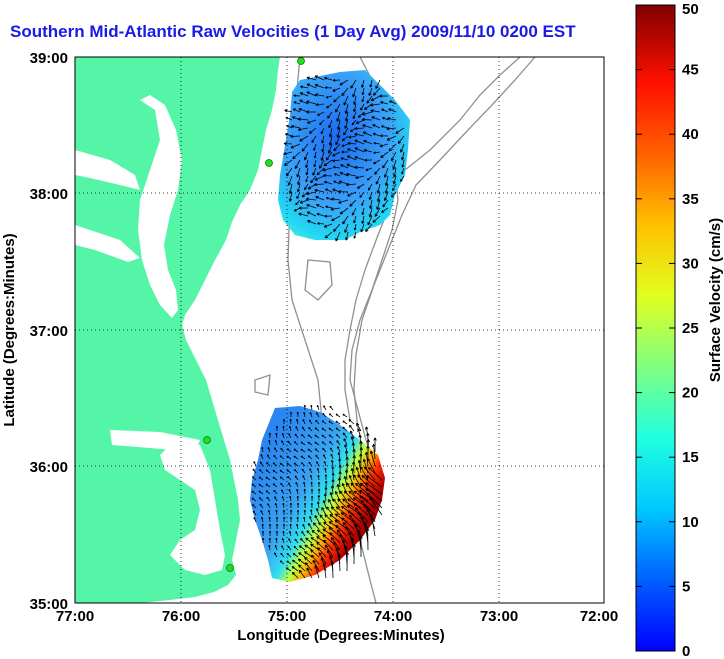 The height and width of the screenshot is (659, 724). Describe the element at coordinates (686, 586) in the screenshot. I see `colorbar-tick-label: 5` at that location.